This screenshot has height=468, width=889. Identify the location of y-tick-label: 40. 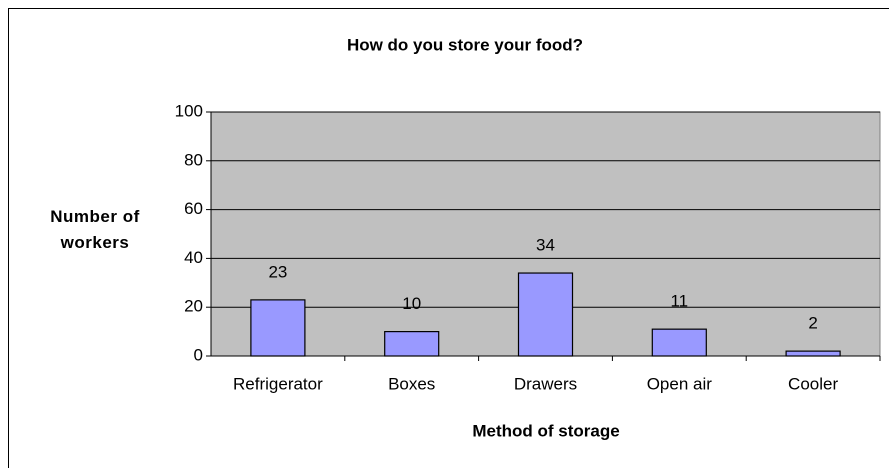
(193, 257).